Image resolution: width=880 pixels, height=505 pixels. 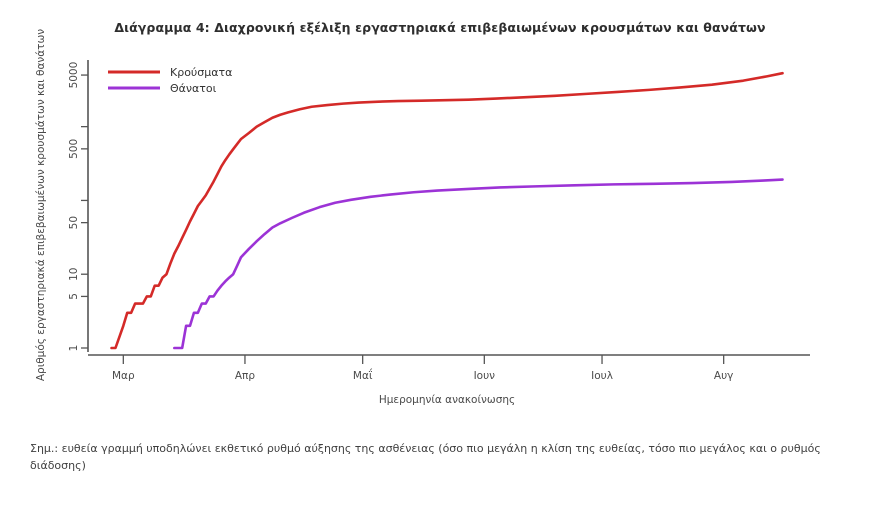 What do you see at coordinates (363, 375) in the screenshot?
I see `x-tick-label: Μαΐ` at bounding box center [363, 375].